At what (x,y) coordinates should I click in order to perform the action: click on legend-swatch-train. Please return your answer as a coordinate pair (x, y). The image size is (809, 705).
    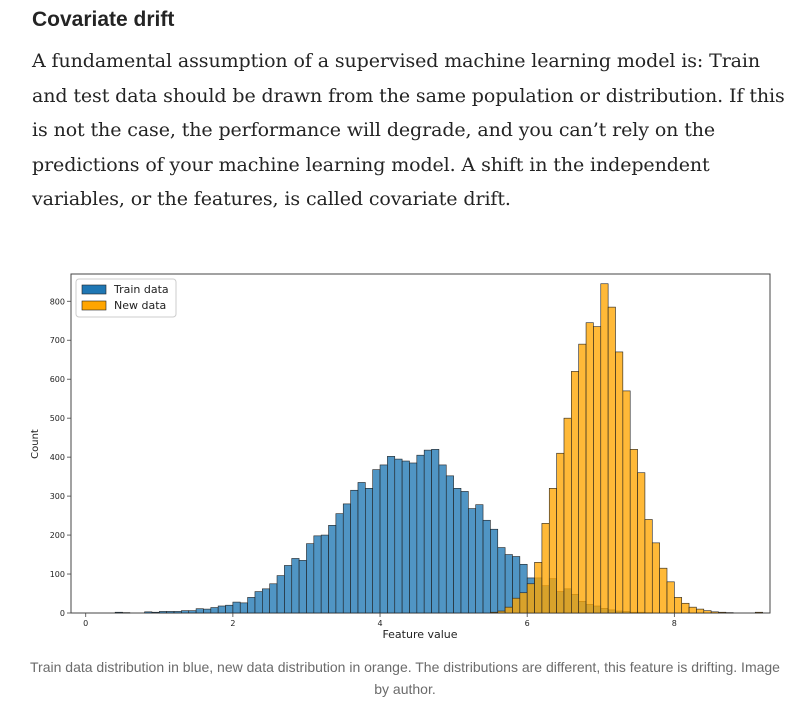
    Looking at the image, I should click on (94, 289).